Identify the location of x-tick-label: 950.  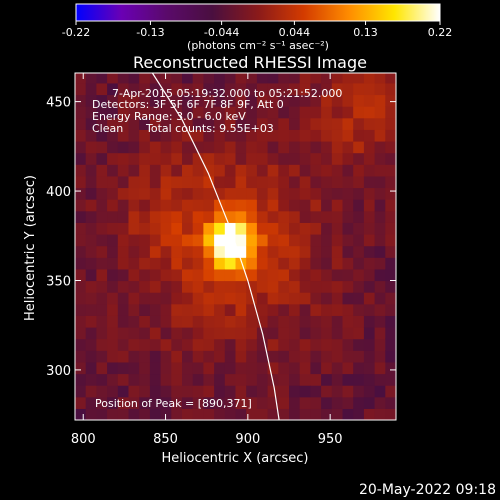
(330, 439).